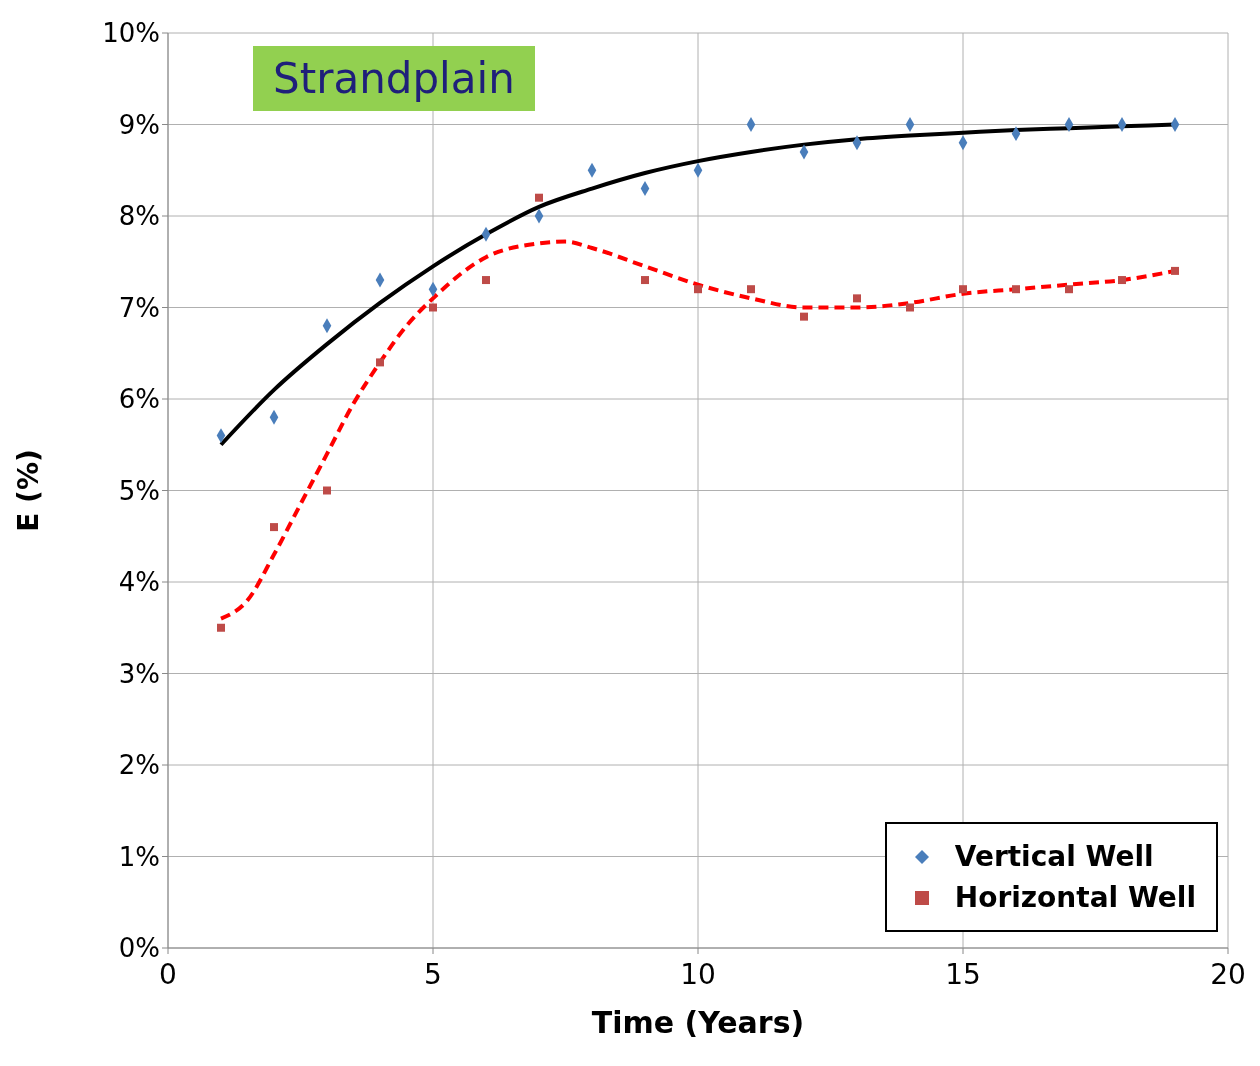  What do you see at coordinates (698, 974) in the screenshot?
I see `x-tick-label: 10` at bounding box center [698, 974].